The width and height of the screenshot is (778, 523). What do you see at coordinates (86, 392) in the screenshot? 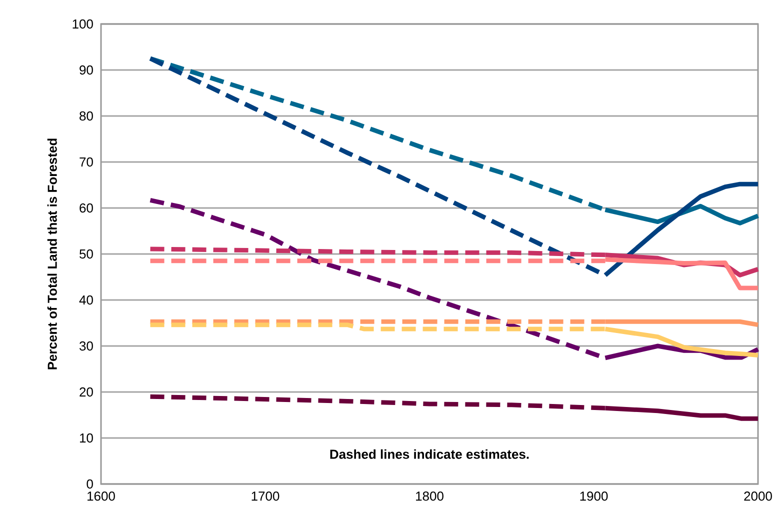
I see `y-tick-label: 20` at bounding box center [86, 392].